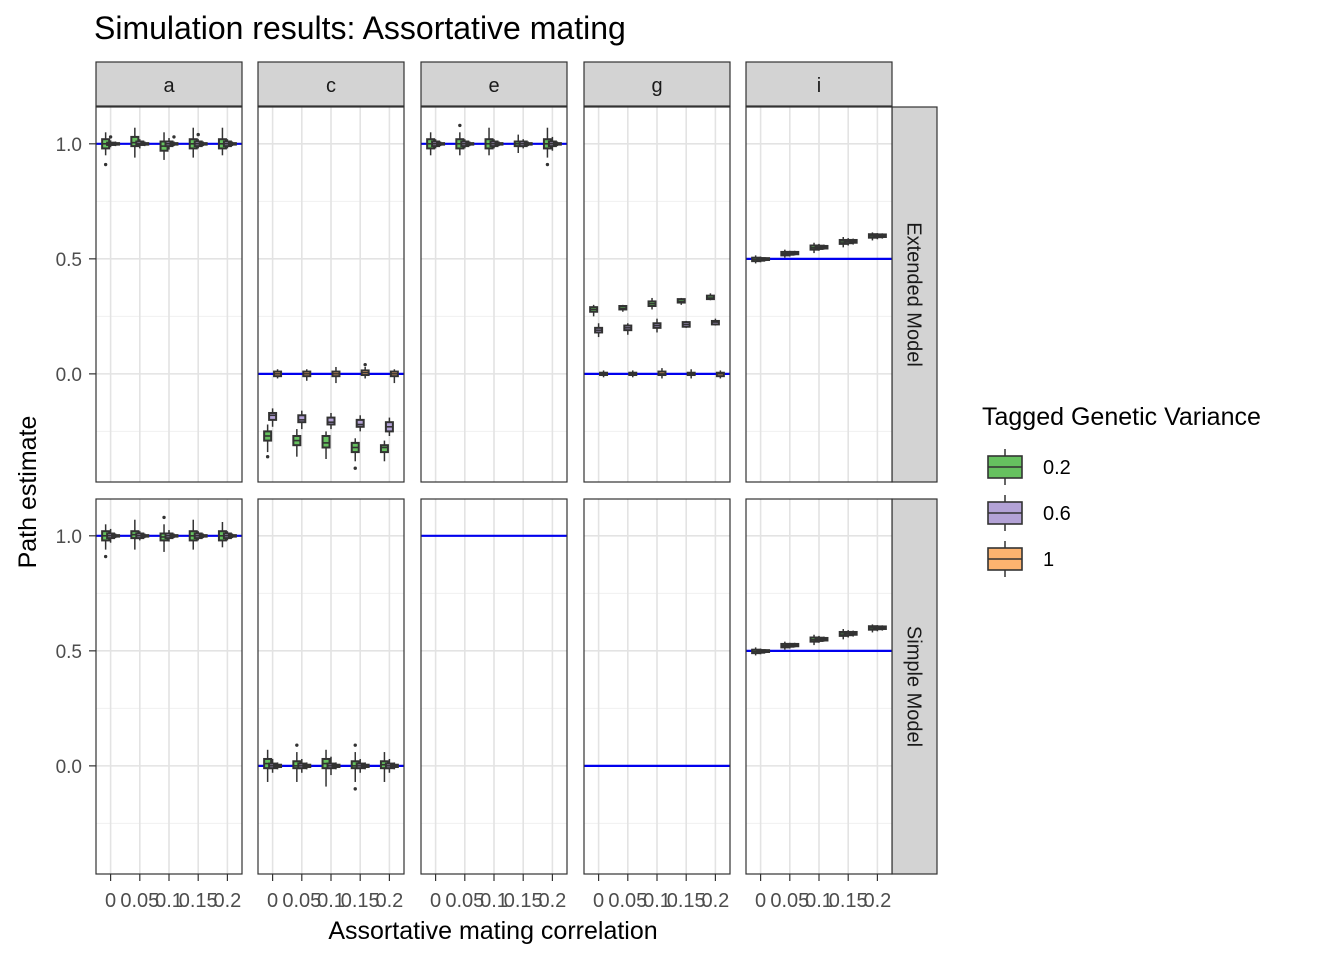 This screenshot has width=1344, height=960. Describe the element at coordinates (914, 686) in the screenshot. I see `row-strip-bg` at that location.